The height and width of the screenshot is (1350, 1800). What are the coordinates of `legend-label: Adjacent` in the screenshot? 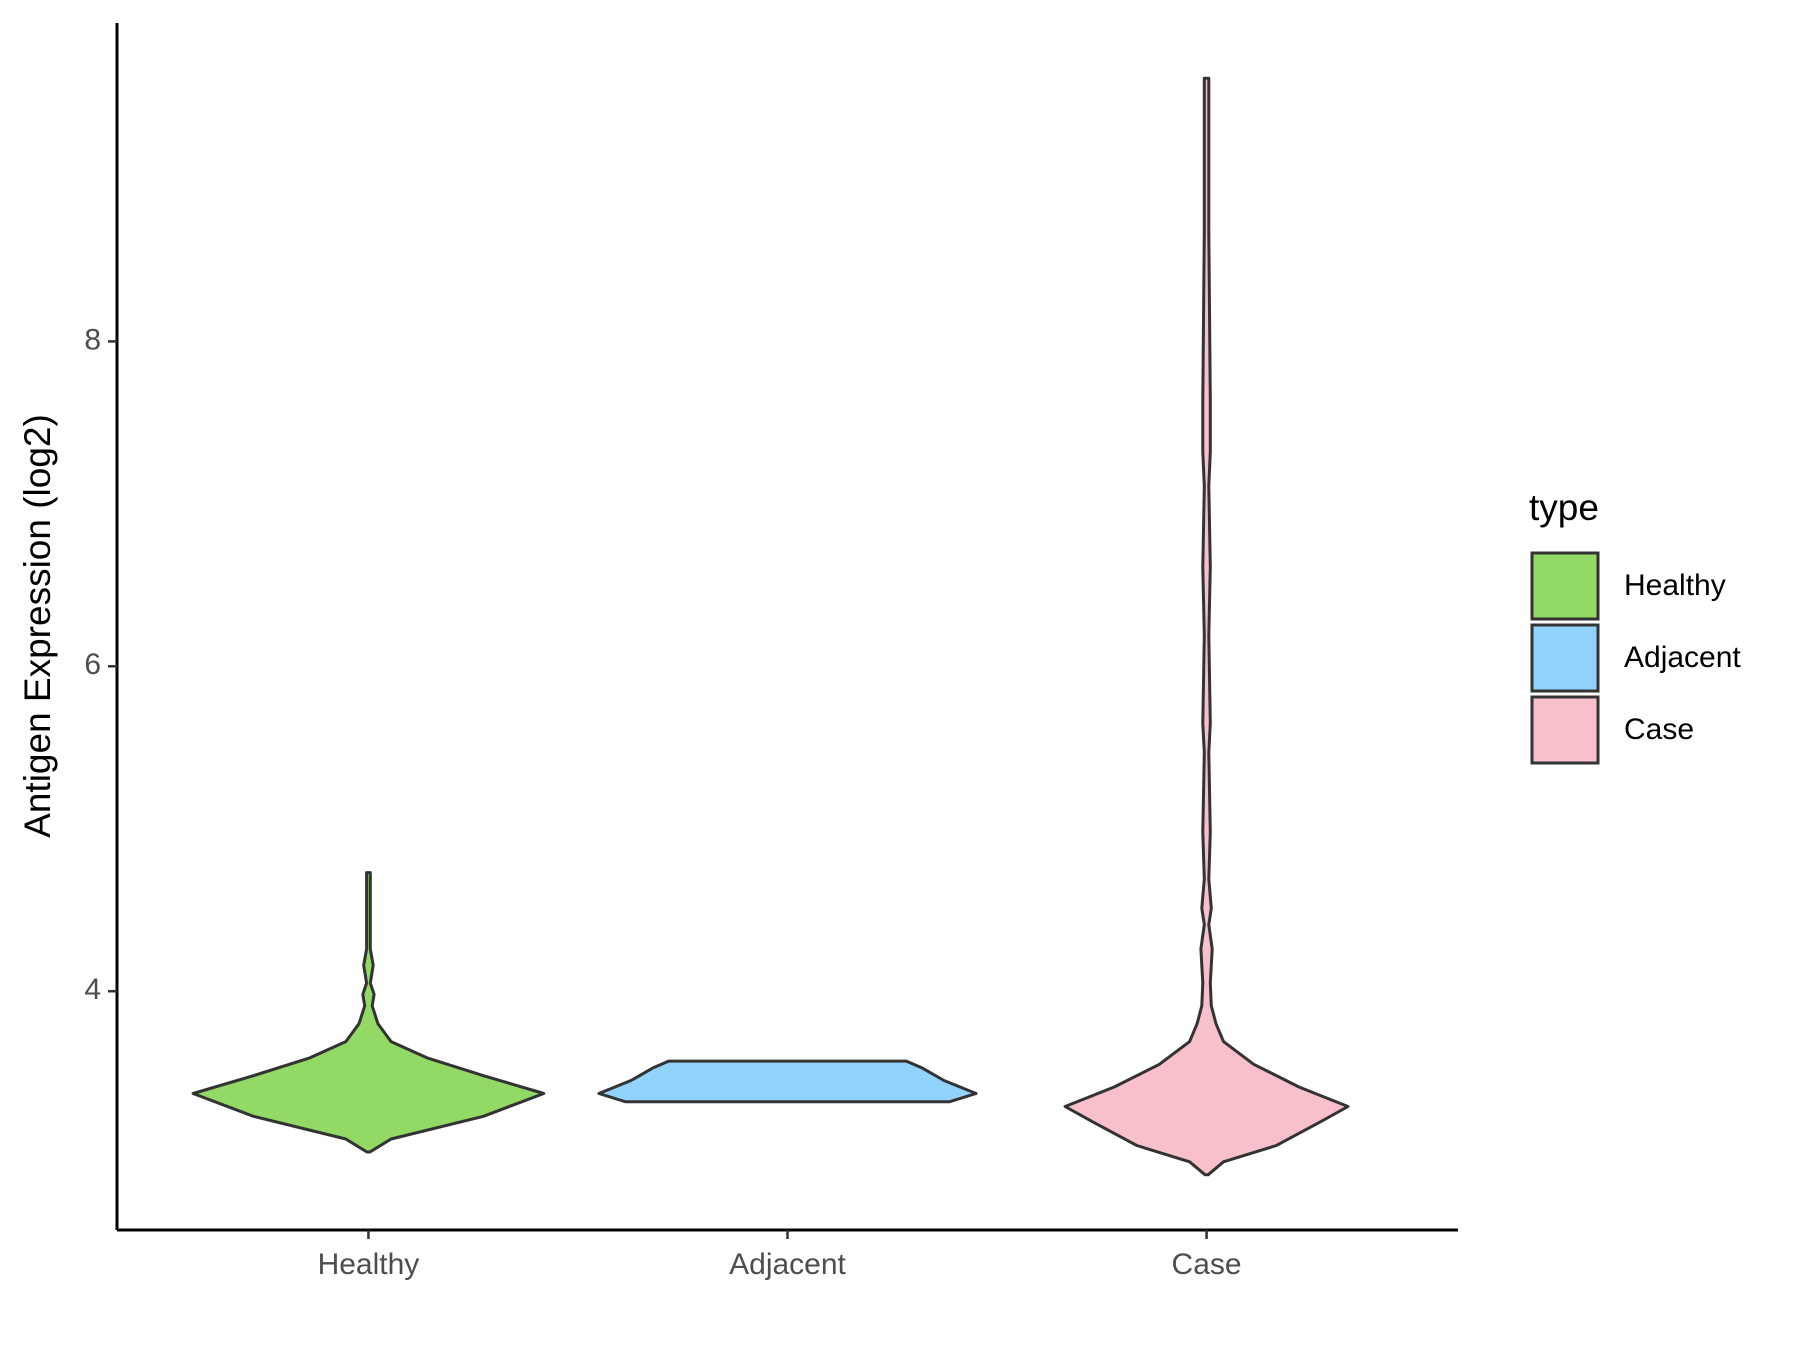 It's located at (1682, 657).